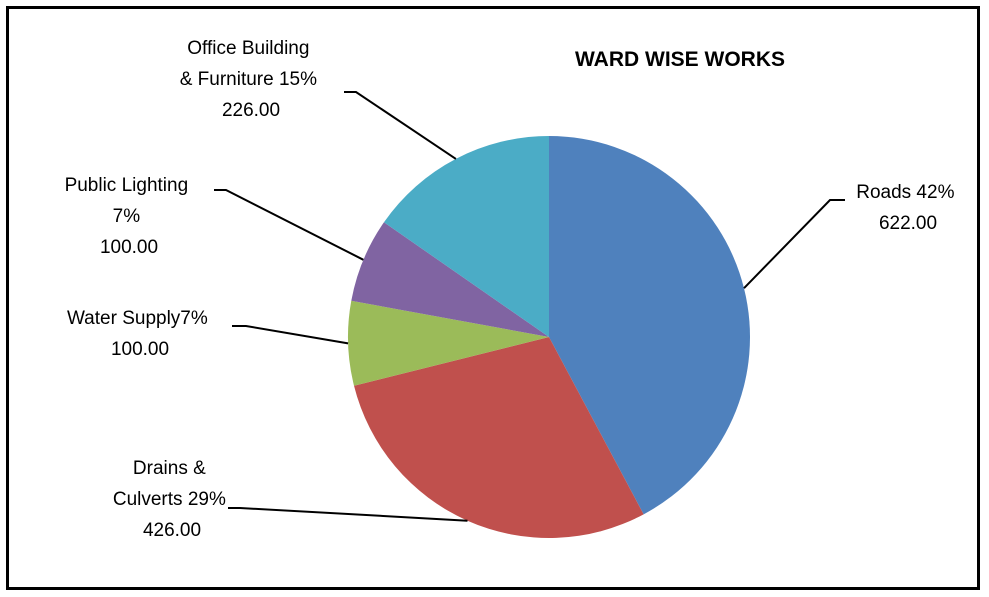  I want to click on slice-label-public-lighting: Public Lighting 7% 100.00, so click(129, 216).